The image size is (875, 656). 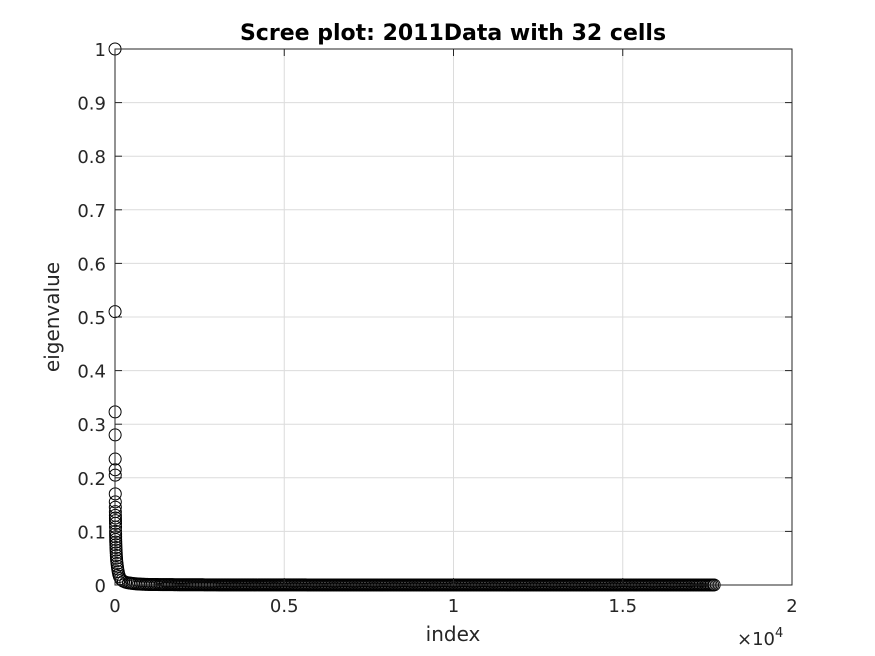 What do you see at coordinates (100, 586) in the screenshot?
I see `y-tick-label: 0` at bounding box center [100, 586].